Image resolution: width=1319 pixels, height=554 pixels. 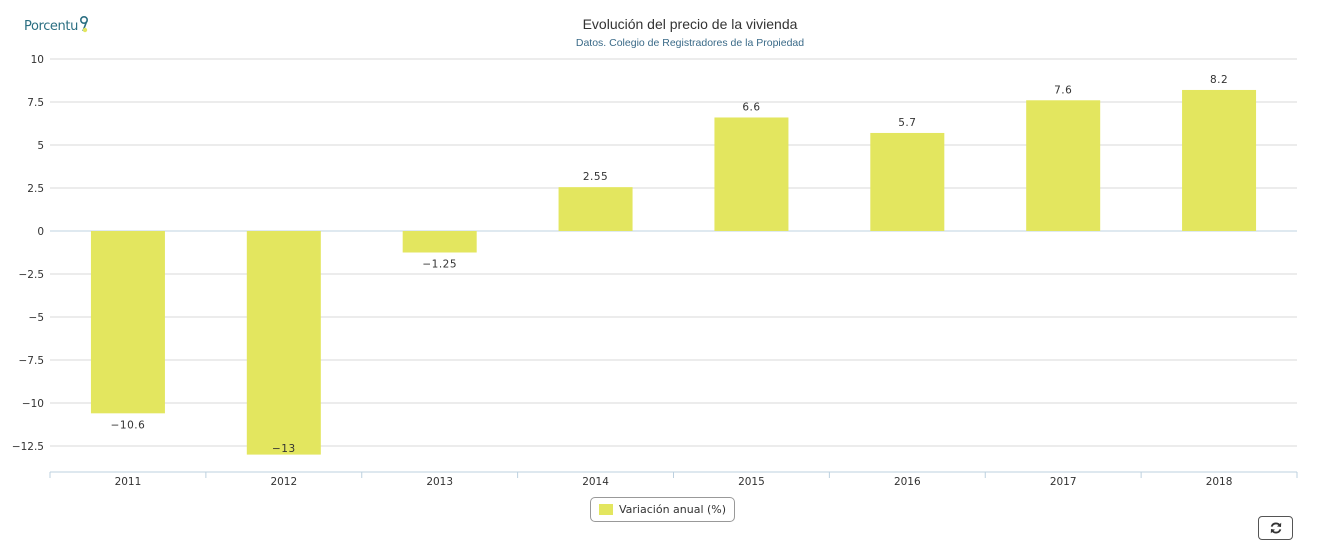 I want to click on bar-2017, so click(x=1063, y=165).